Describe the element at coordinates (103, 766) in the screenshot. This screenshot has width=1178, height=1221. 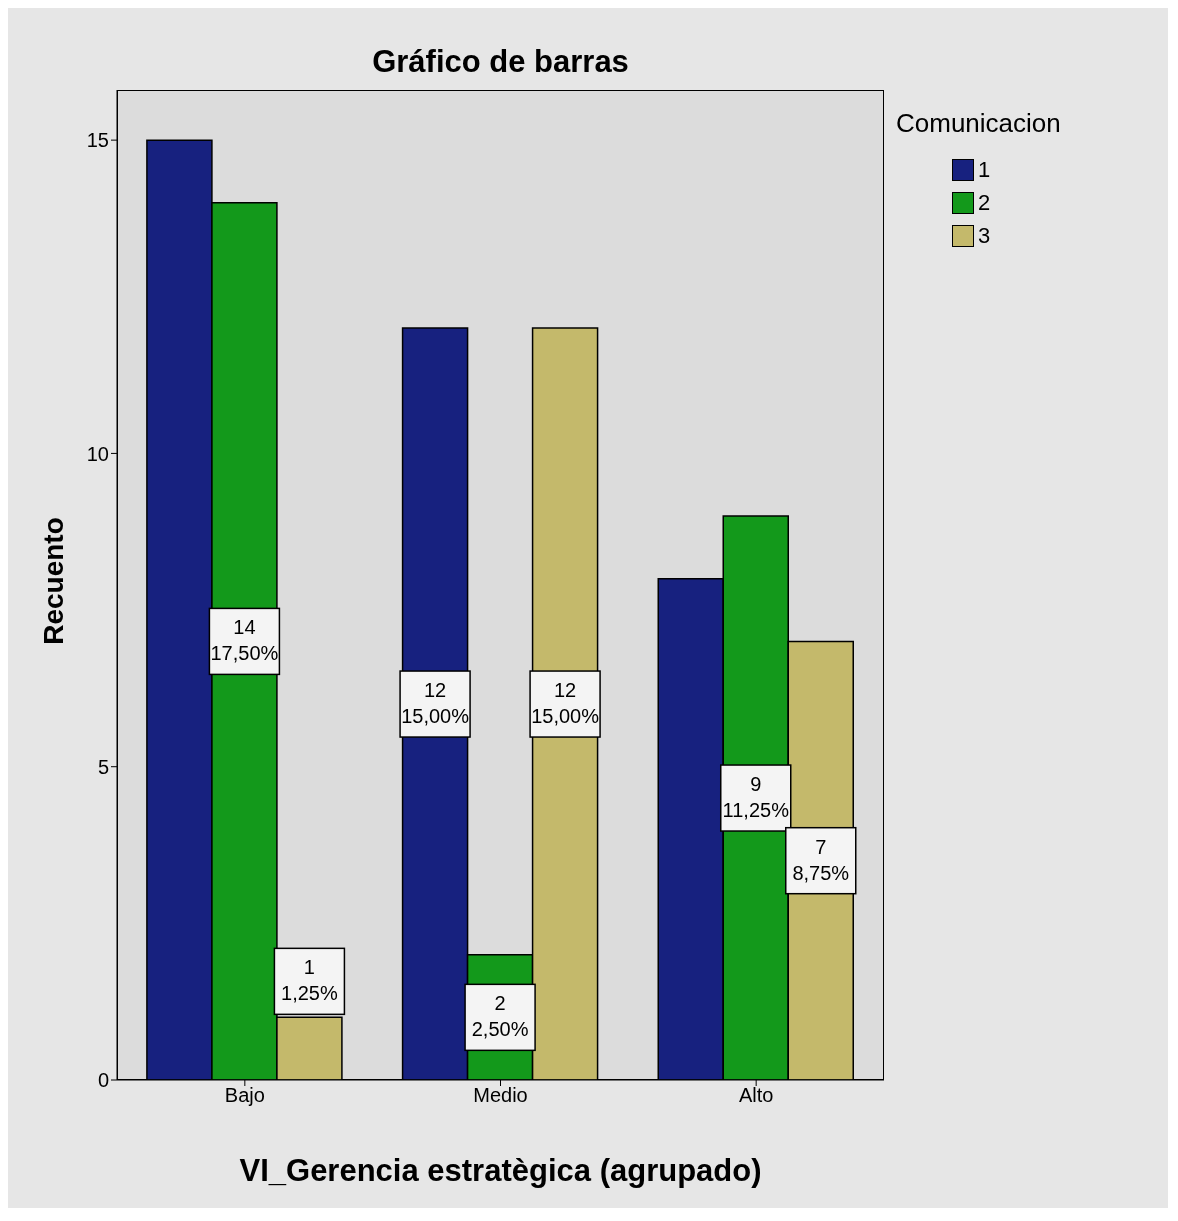
I see `y-tick-label: 5` at that location.